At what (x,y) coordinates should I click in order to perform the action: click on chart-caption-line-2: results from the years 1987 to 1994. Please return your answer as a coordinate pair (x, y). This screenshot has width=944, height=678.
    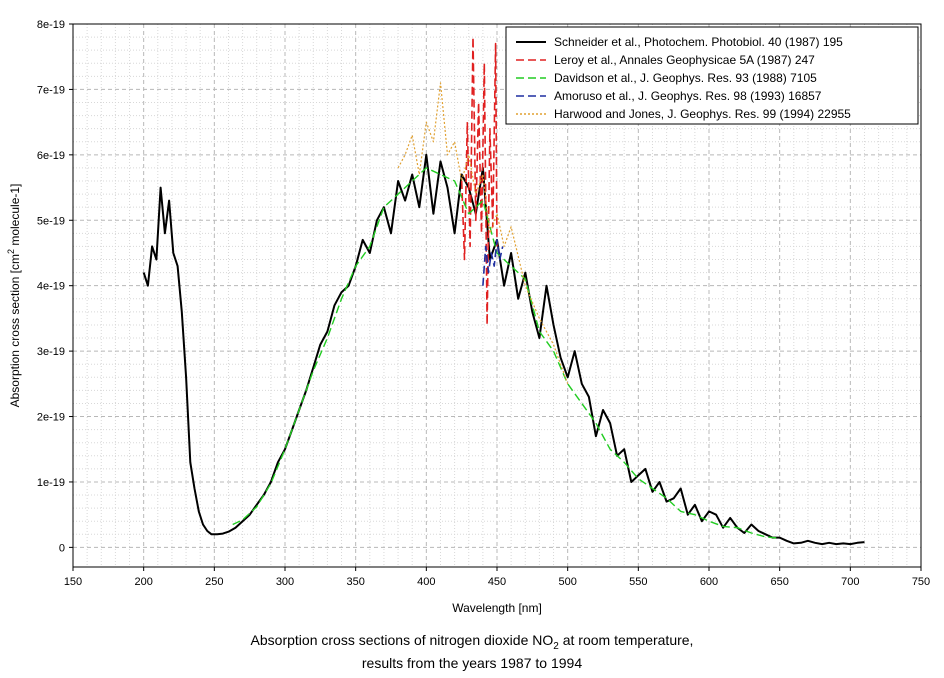
    Looking at the image, I should click on (472, 663).